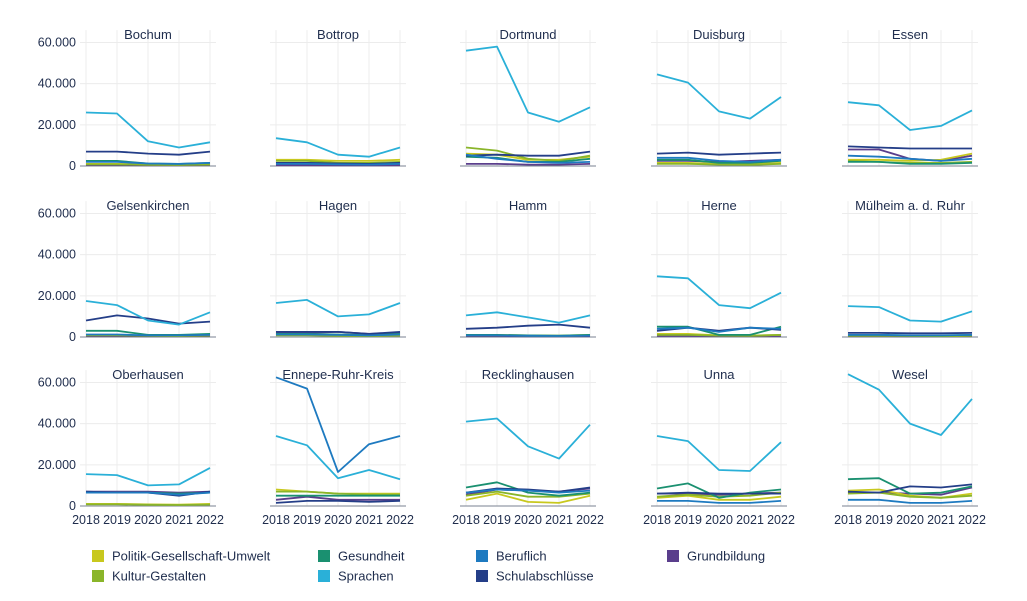 The height and width of the screenshot is (601, 1027). What do you see at coordinates (910, 374) in the screenshot?
I see `panel-title: Wesel` at bounding box center [910, 374].